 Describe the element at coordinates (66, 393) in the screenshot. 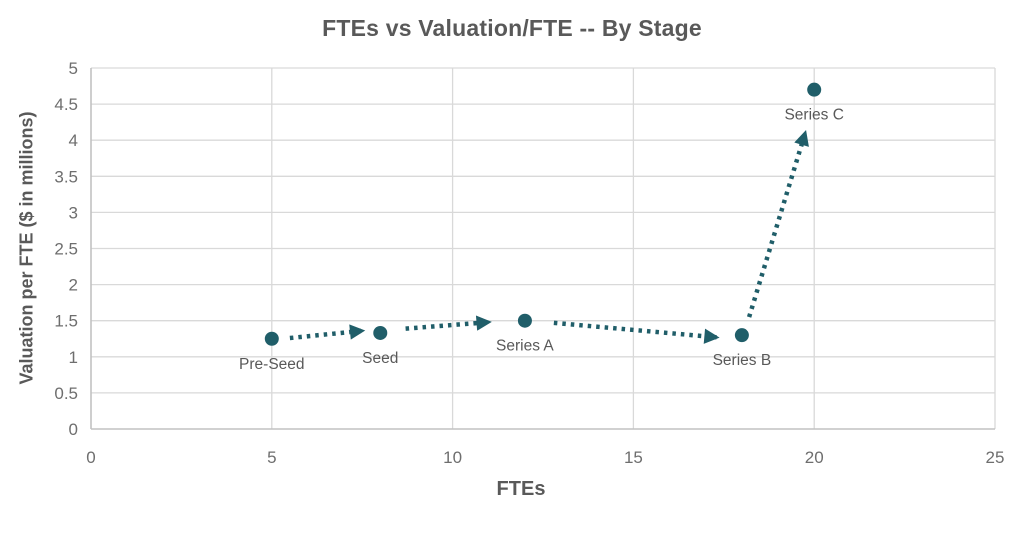

I see `y-tick-label: 0.5` at that location.